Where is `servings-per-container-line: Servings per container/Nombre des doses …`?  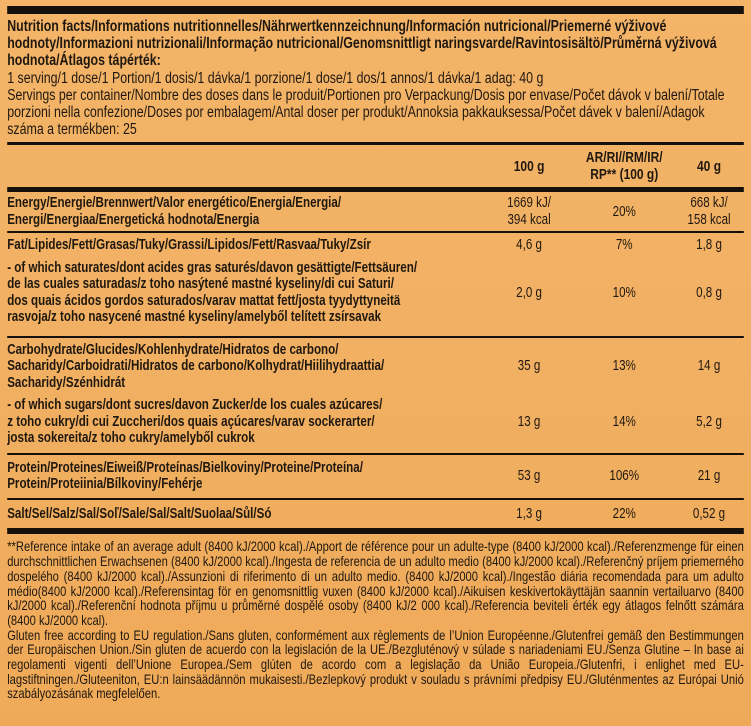 servings-per-container-line: Servings per container/Nombre des doses … is located at coordinates (366, 112).